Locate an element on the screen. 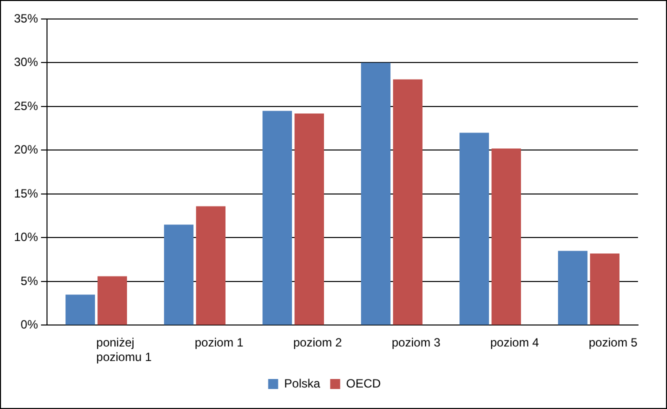 The width and height of the screenshot is (667, 409). x-tick-label: poziom 5 is located at coordinates (613, 343).